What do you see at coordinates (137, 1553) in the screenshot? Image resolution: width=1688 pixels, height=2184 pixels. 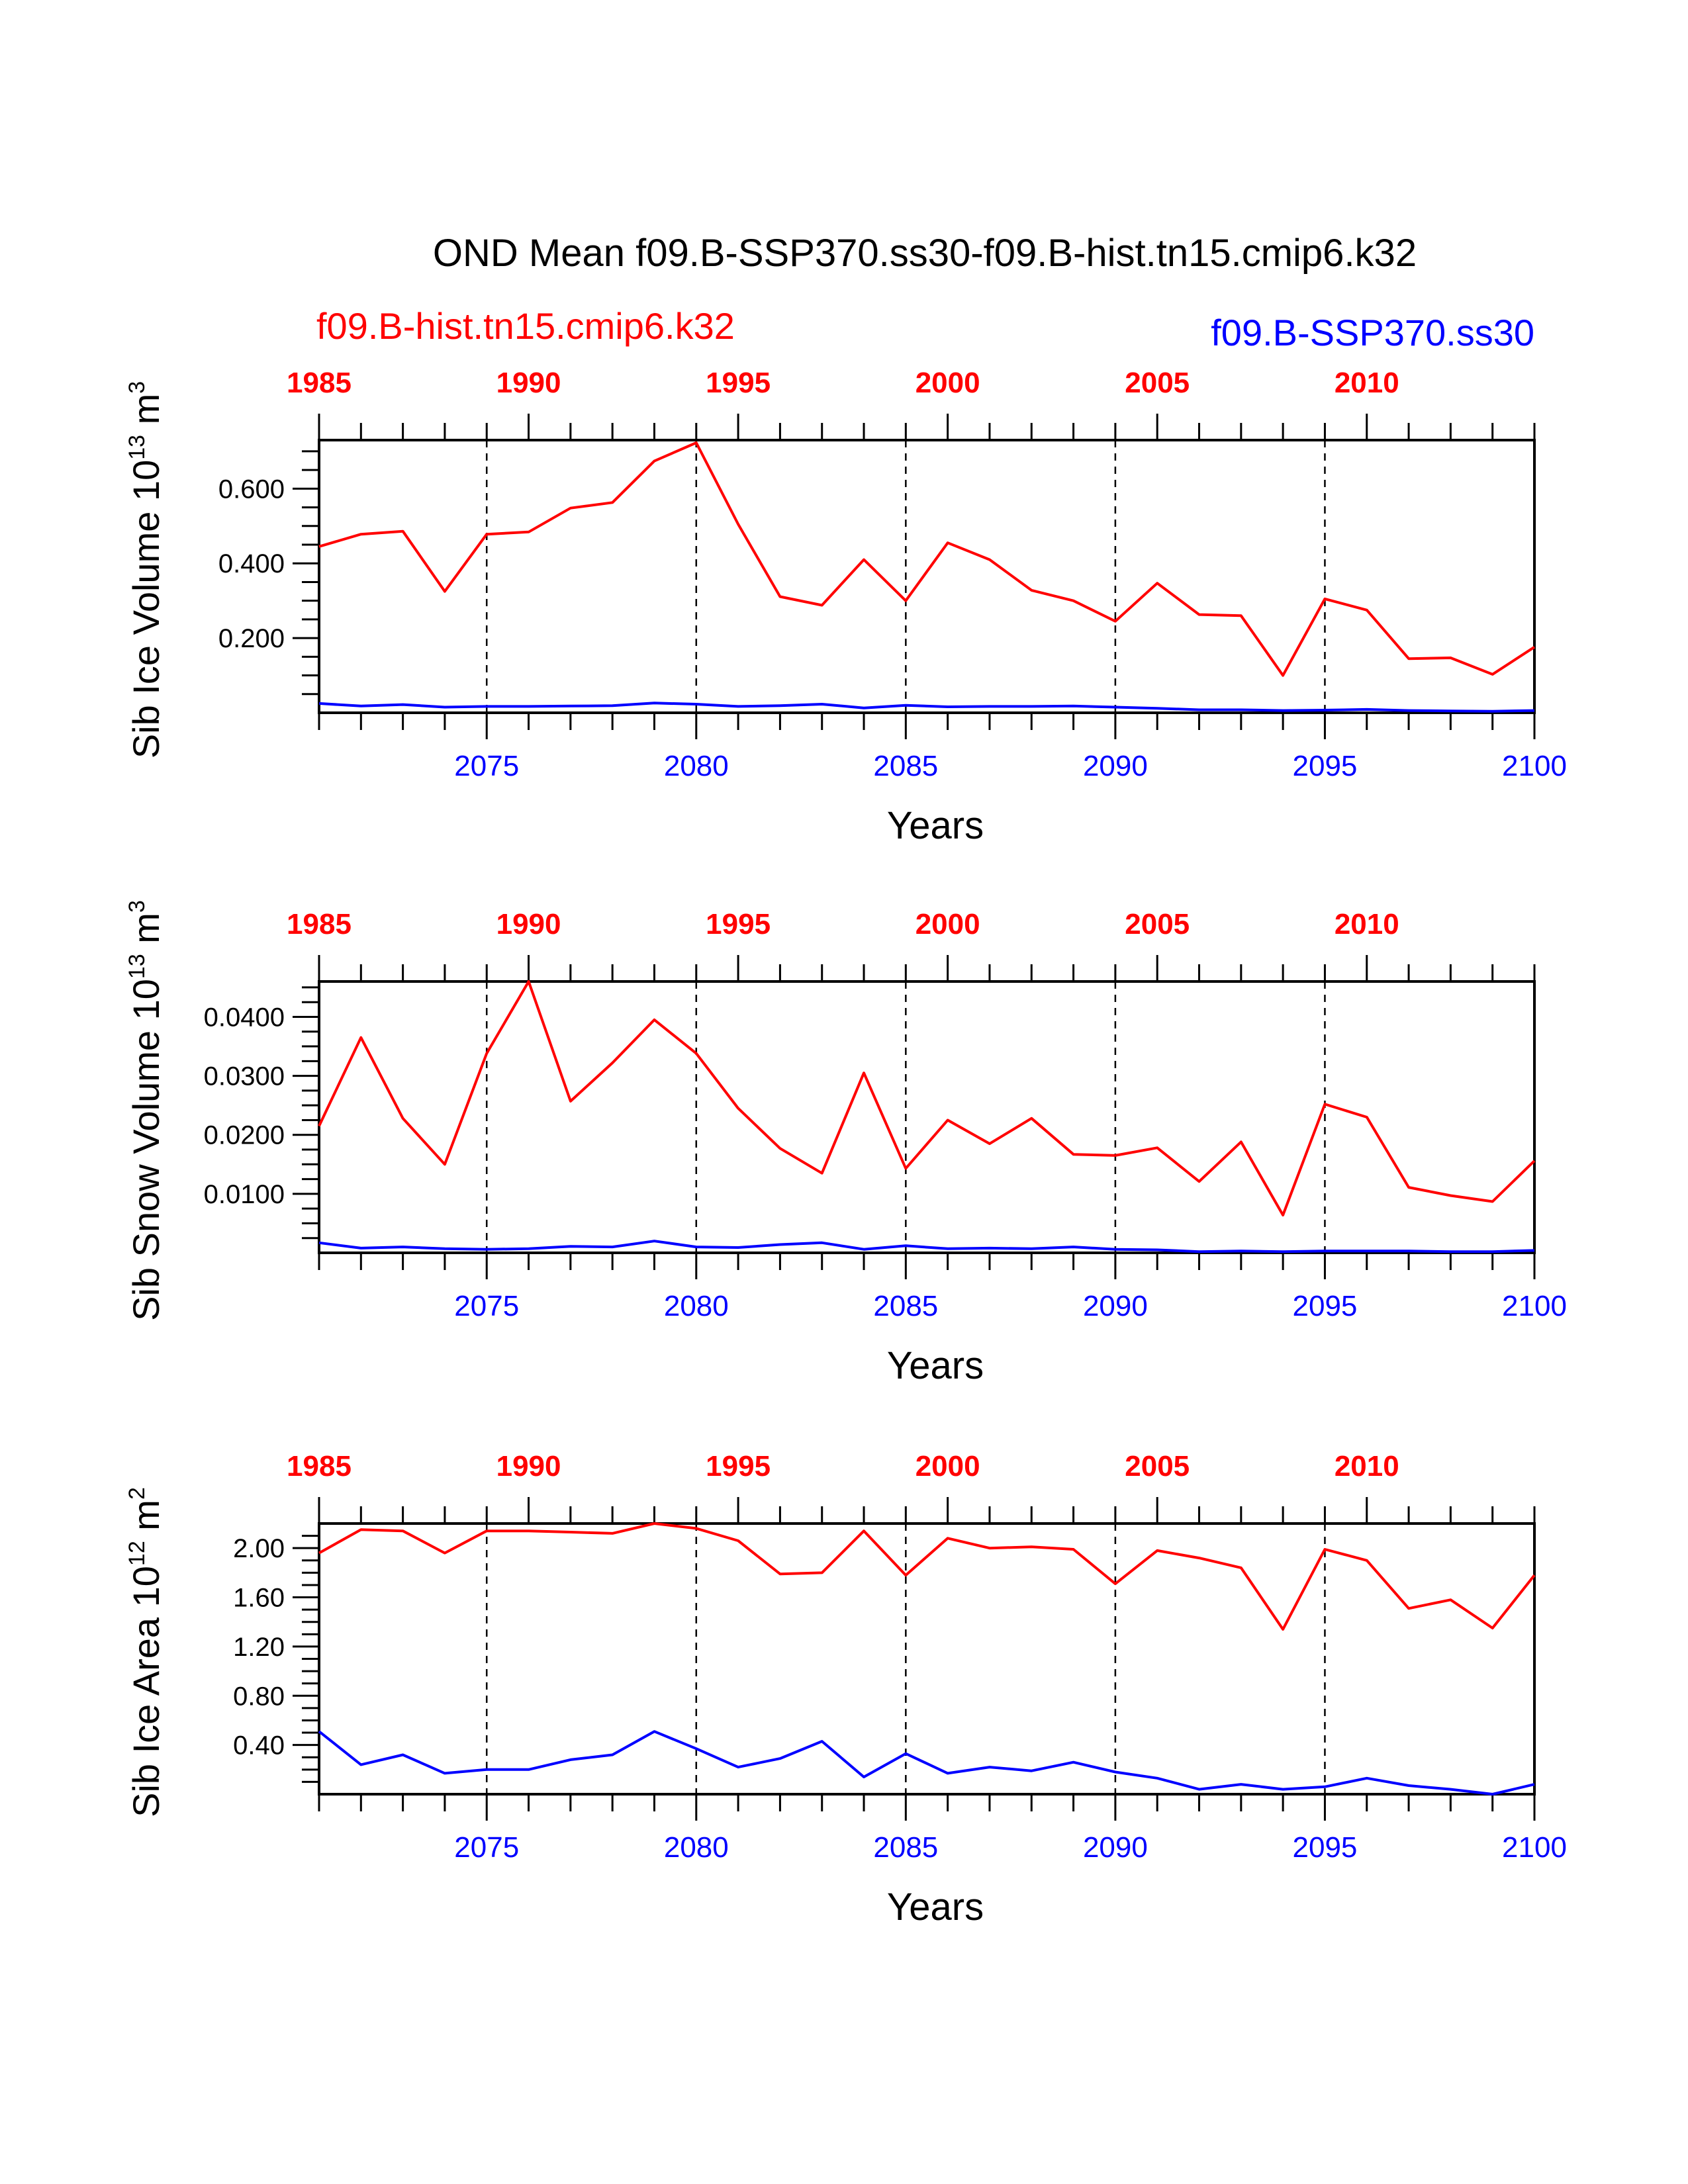 I see `y-axis-title-superscript: 12` at bounding box center [137, 1553].